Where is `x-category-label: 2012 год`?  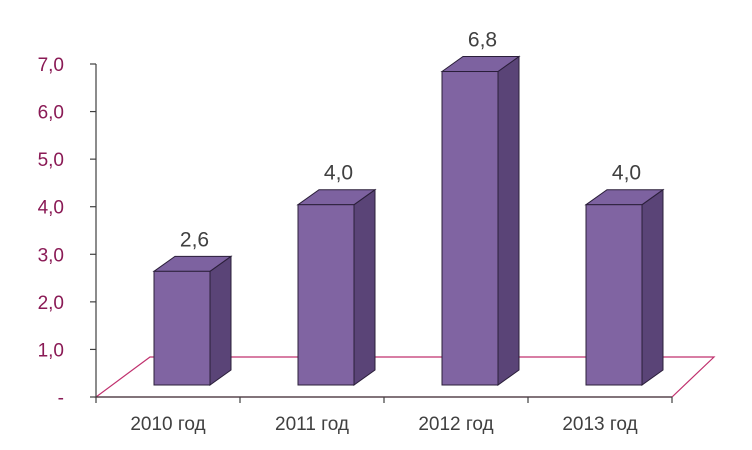
x-category-label: 2012 год is located at coordinates (455, 424).